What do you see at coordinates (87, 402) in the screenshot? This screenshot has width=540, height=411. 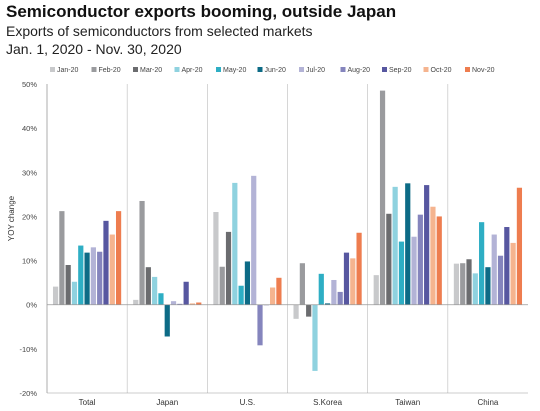 I see `x-tick-label: Total` at bounding box center [87, 402].